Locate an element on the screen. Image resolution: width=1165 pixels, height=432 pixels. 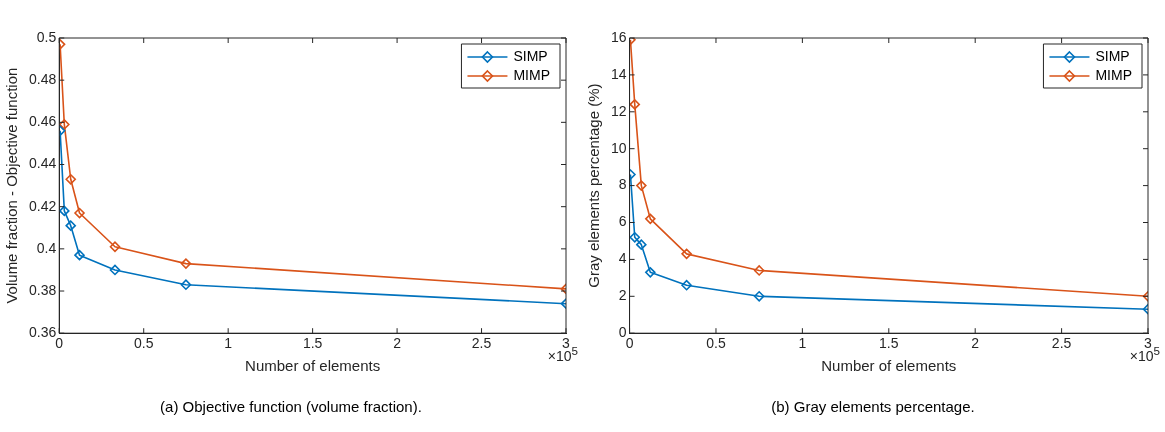
y-tick-label: 0.38 is located at coordinates (43, 289).